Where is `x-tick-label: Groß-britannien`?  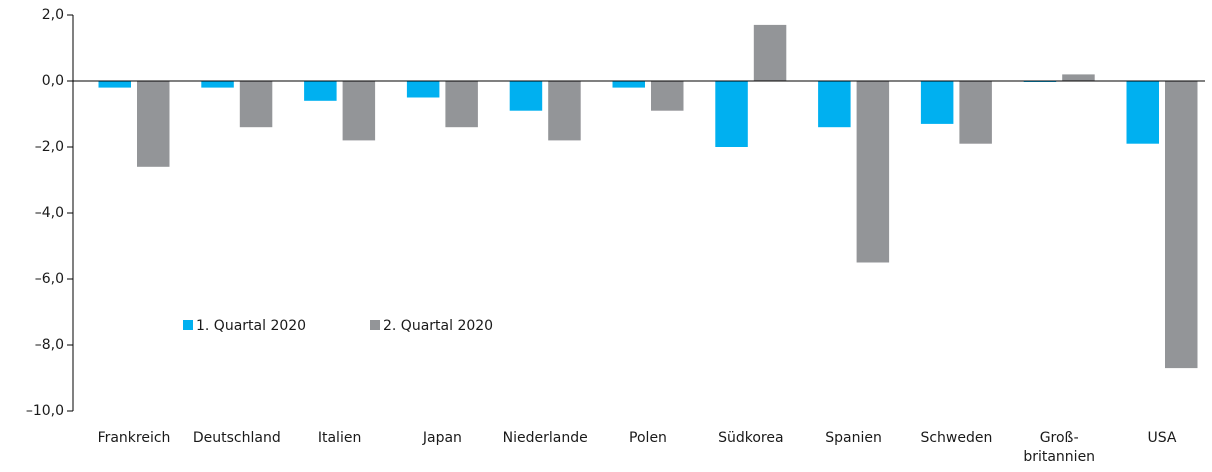
x-tick-label: Groß-britannien is located at coordinates (1059, 447).